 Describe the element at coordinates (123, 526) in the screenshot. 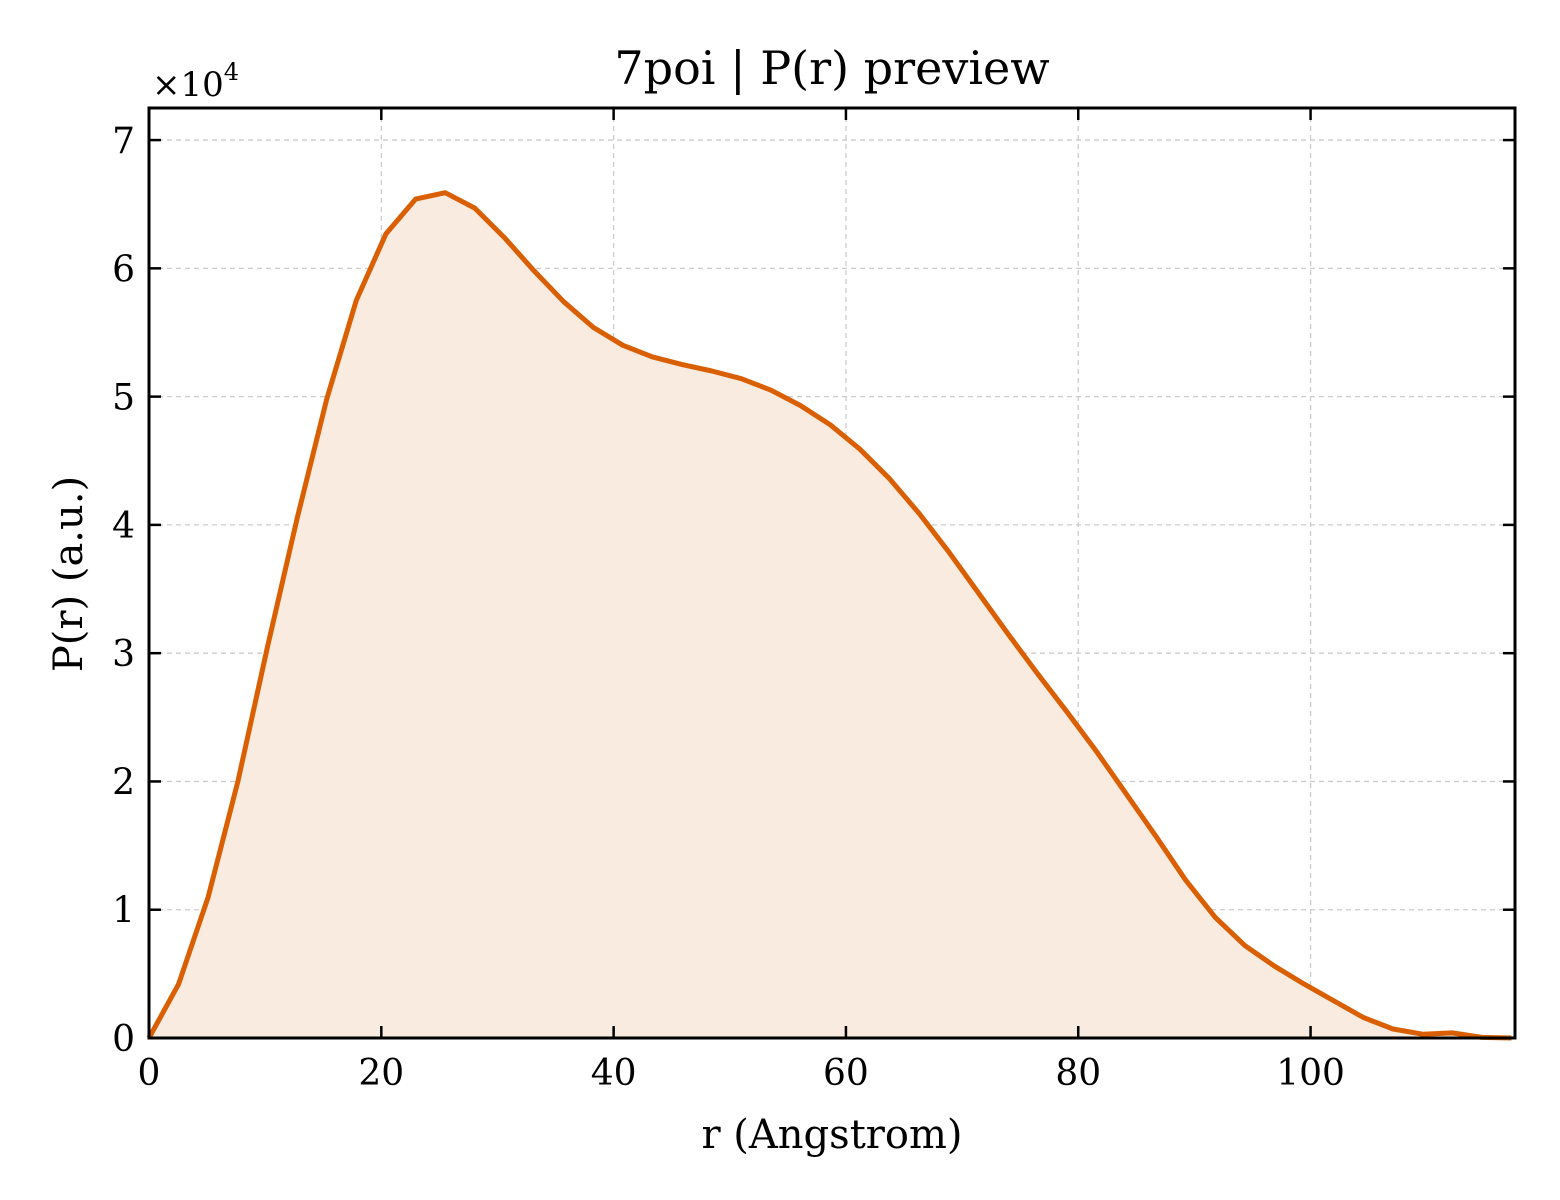

I see `y-tick-label: 4` at that location.